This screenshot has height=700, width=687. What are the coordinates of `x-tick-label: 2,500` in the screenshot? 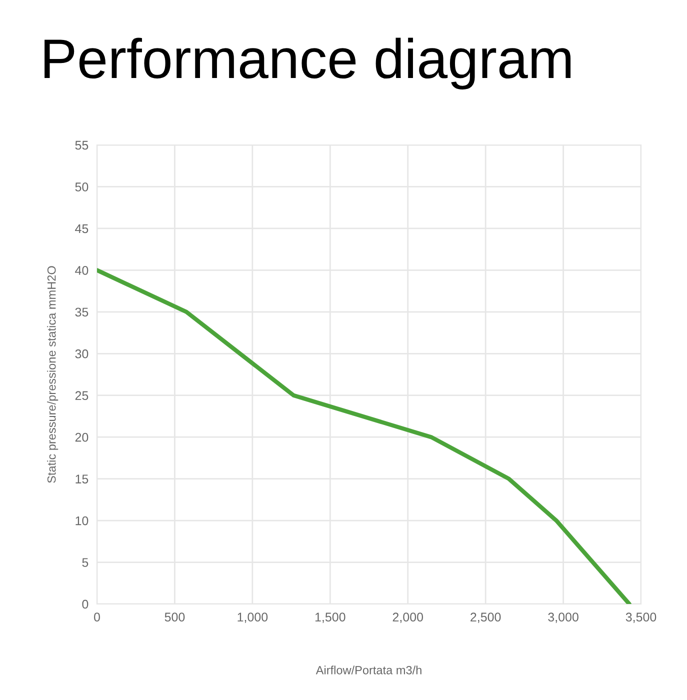 It's located at (485, 617).